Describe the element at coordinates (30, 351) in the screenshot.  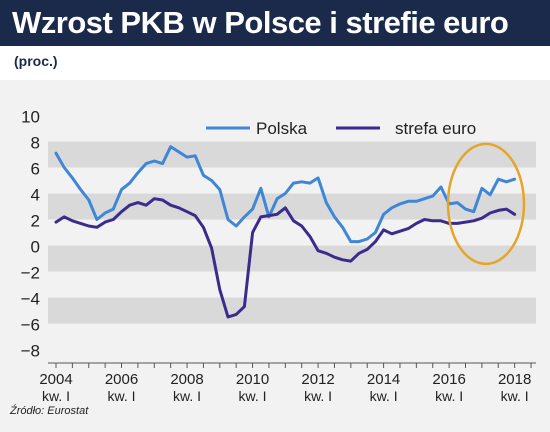
I see `y-tick-label: −8` at that location.